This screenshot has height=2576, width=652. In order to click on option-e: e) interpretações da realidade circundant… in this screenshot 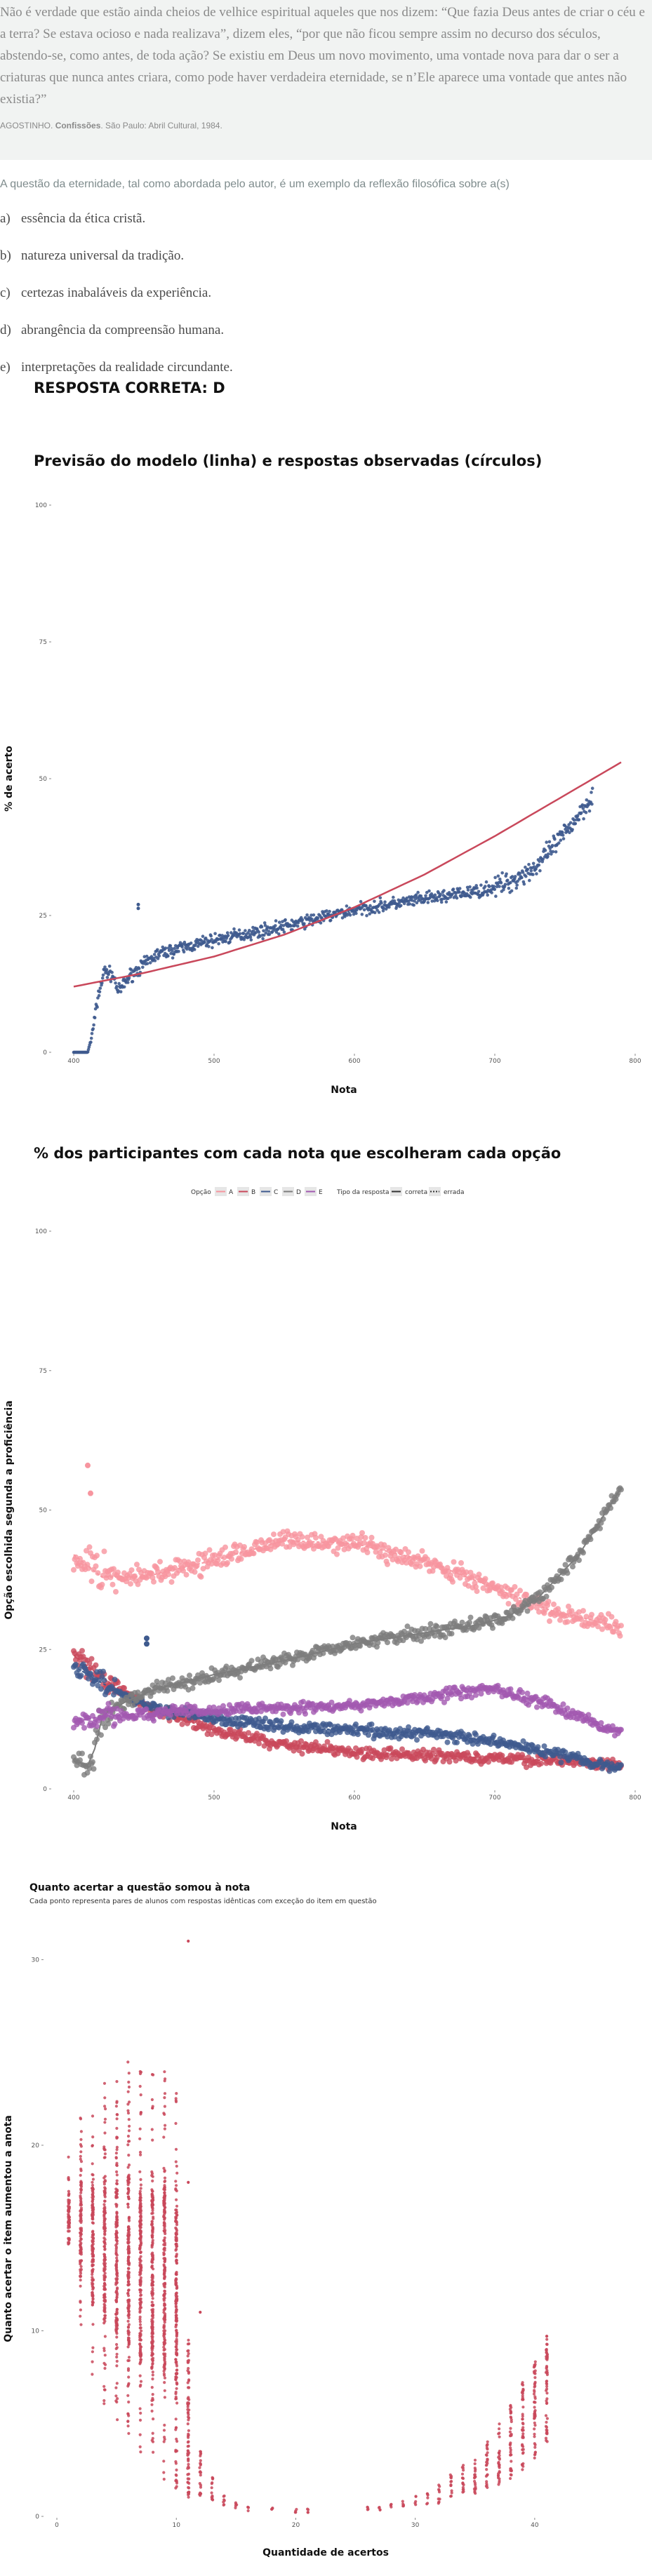, I will do `click(117, 368)`.